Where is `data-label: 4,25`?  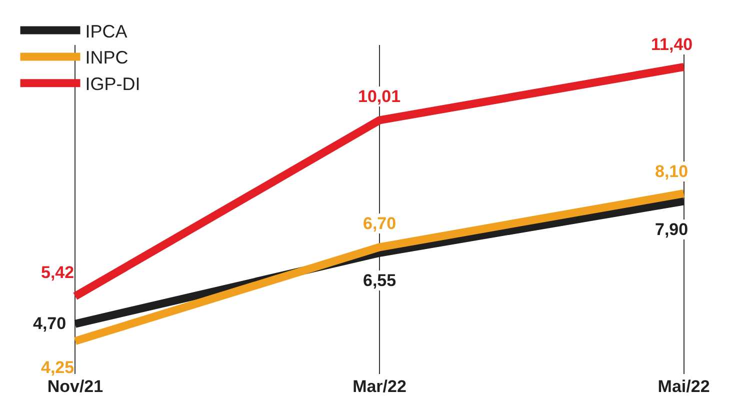
data-label: 4,25 is located at coordinates (57, 367).